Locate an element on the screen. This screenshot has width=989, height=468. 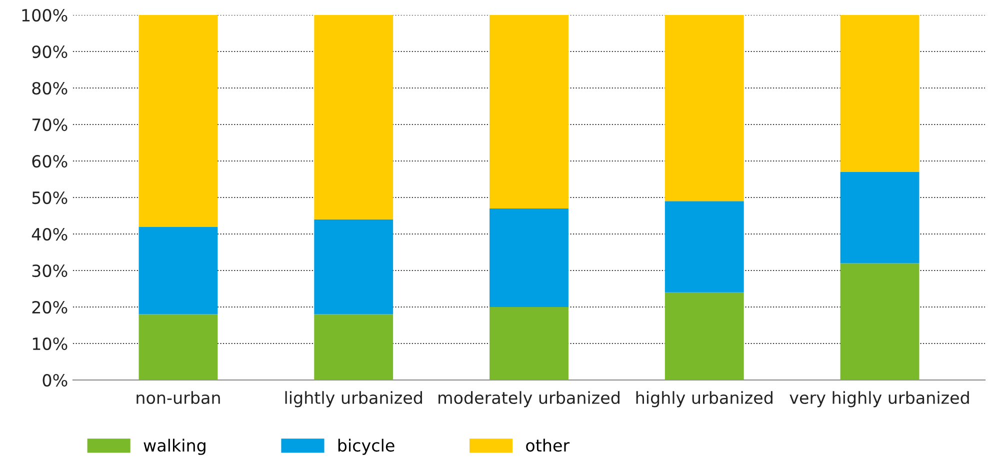
y-tick-label: 90% is located at coordinates (50, 51).